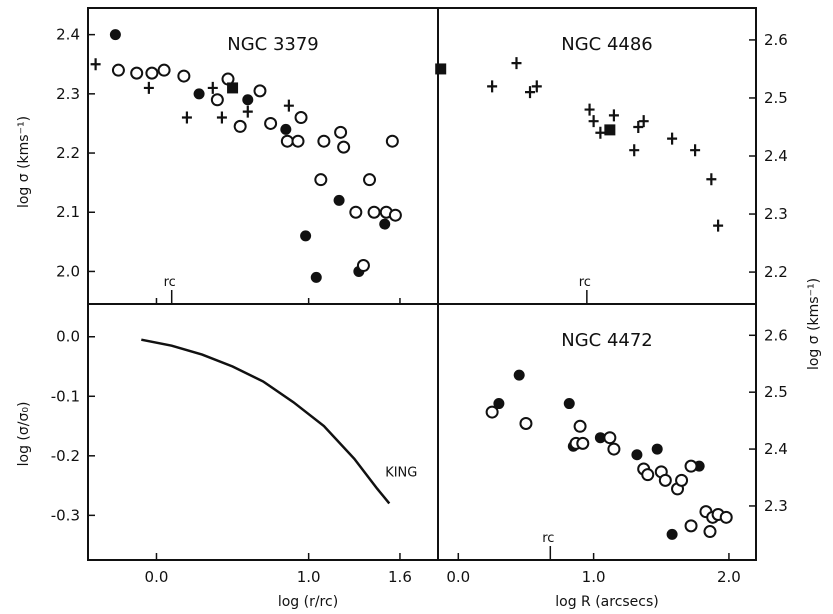 Image resolution: width=833 pixels, height=614 pixels. Describe the element at coordinates (585, 282) in the screenshot. I see `top-right-rc-label: rc` at that location.